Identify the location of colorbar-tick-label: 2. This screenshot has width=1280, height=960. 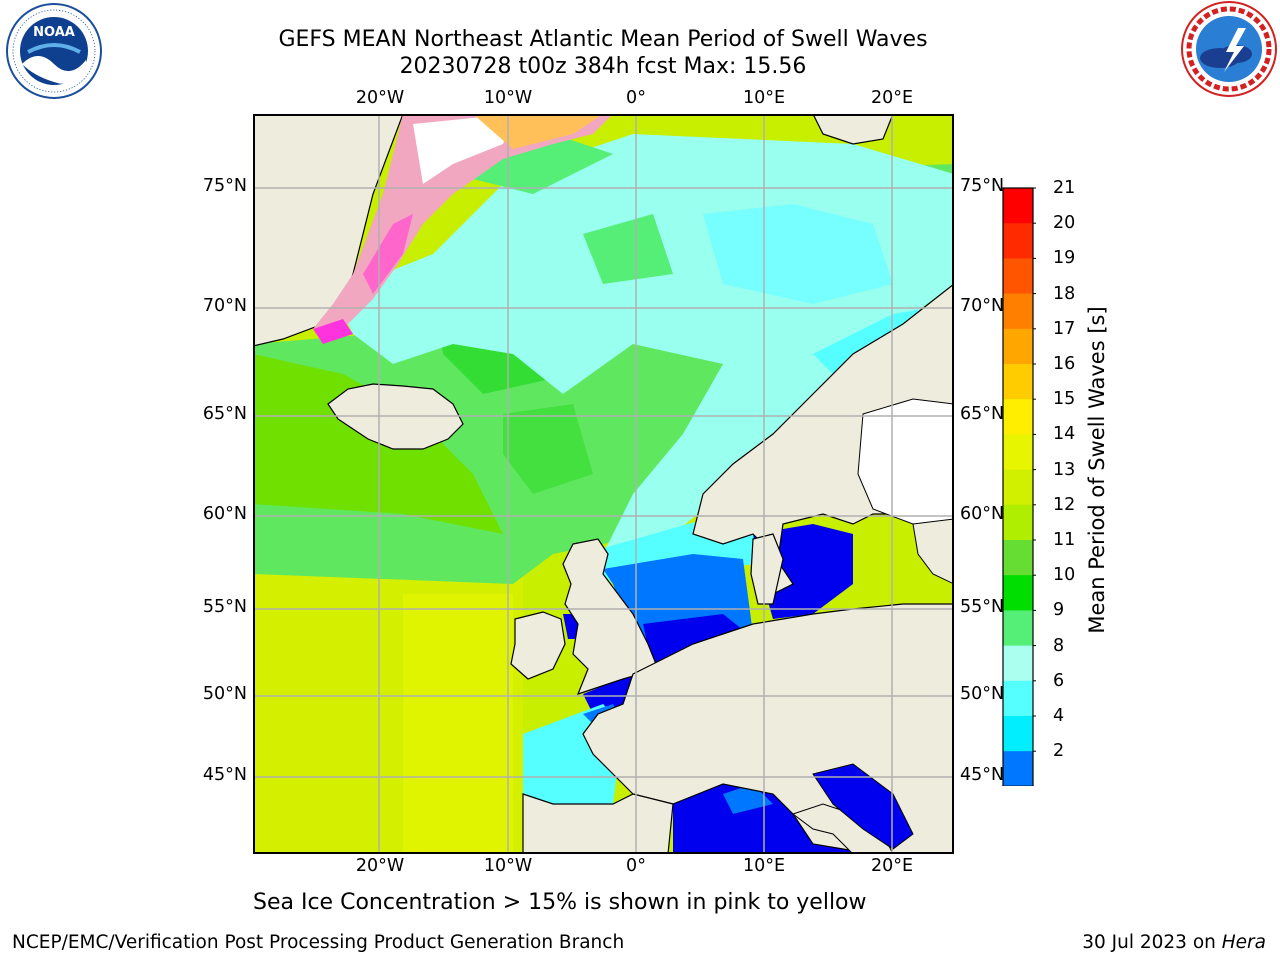
(1059, 751).